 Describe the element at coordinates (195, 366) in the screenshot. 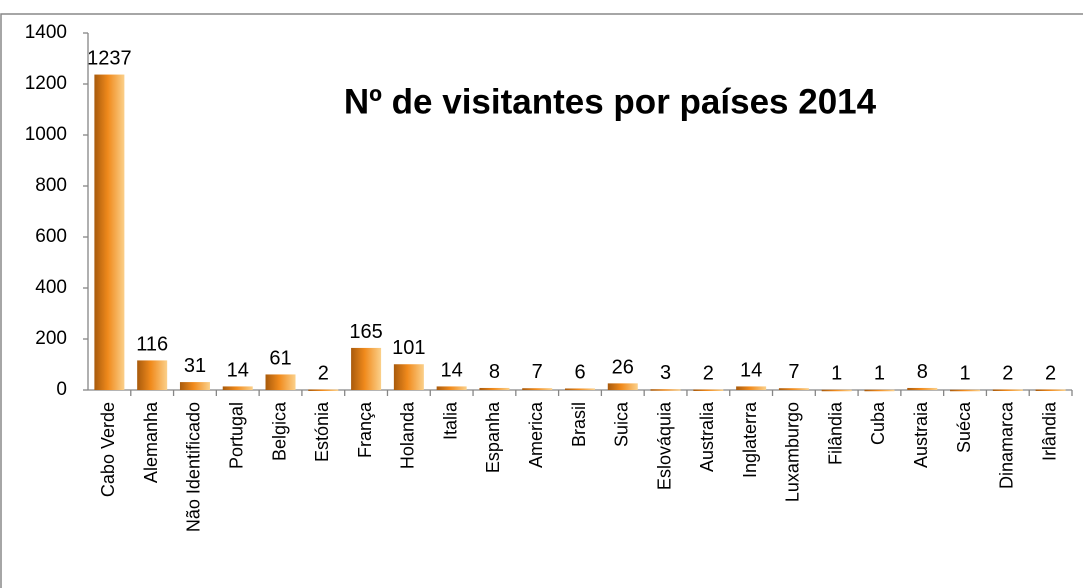

I see `data-label: 31` at that location.